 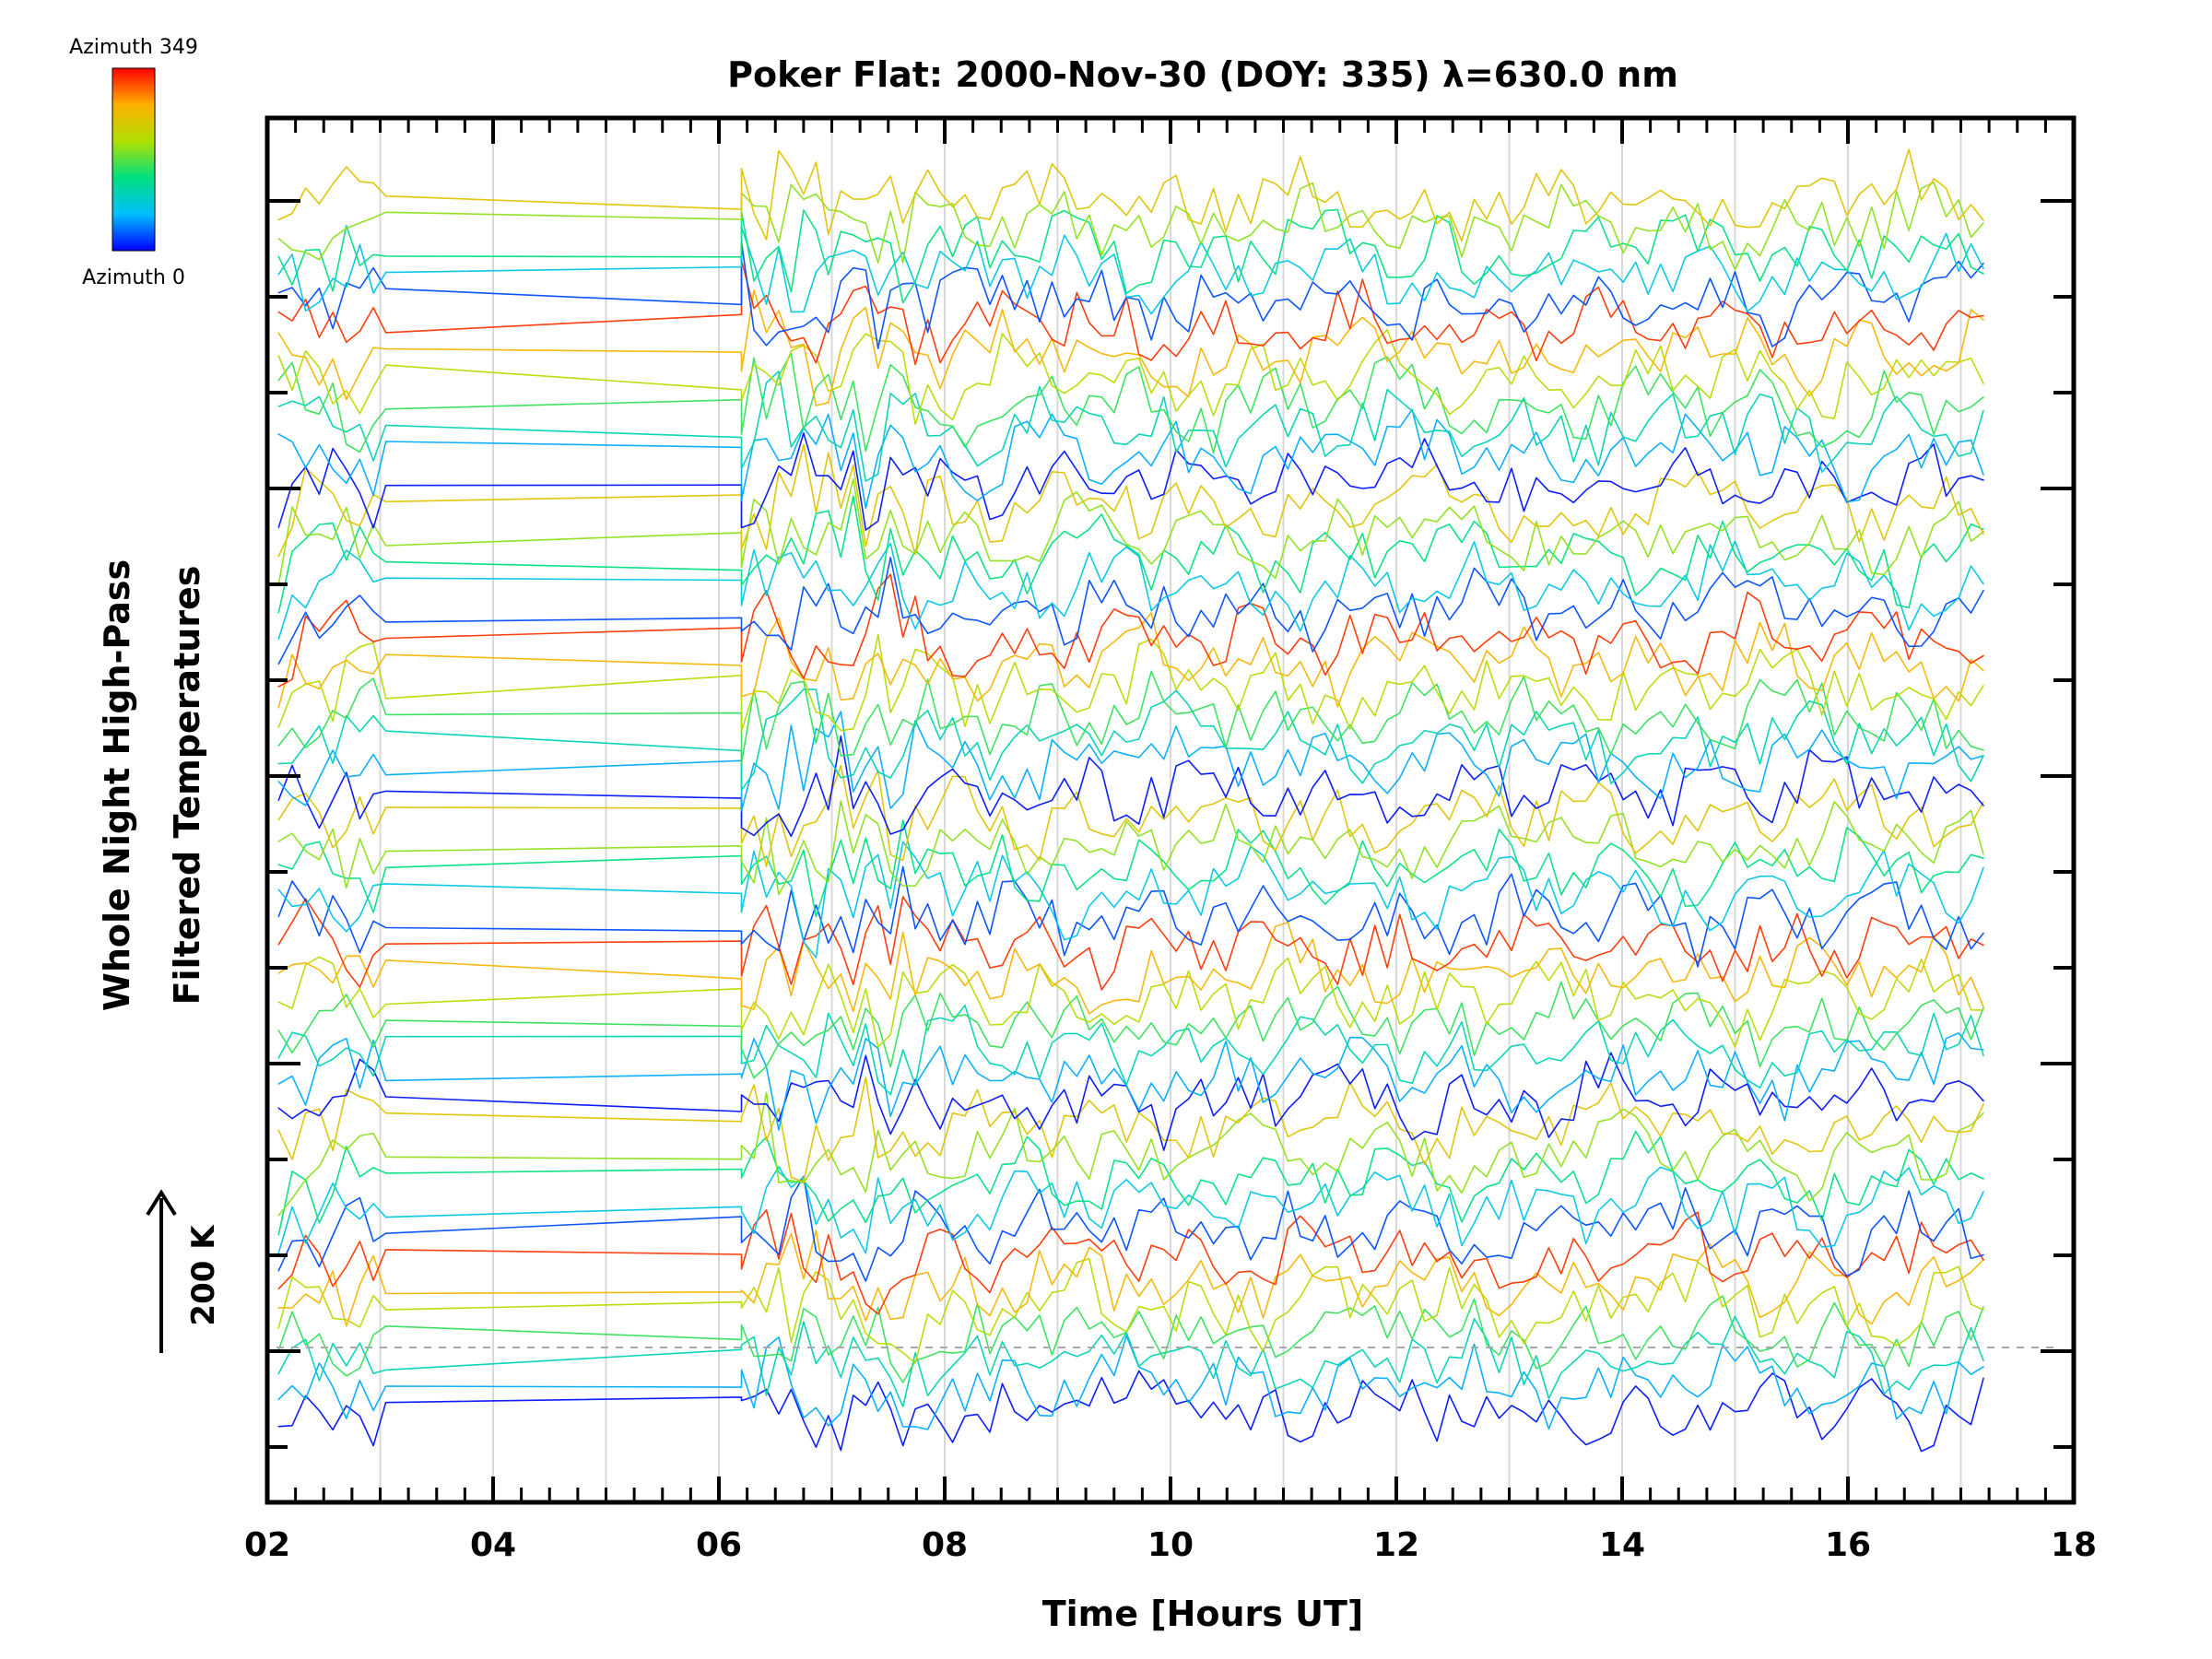 I want to click on x-tick-label: 12, so click(x=1396, y=1545).